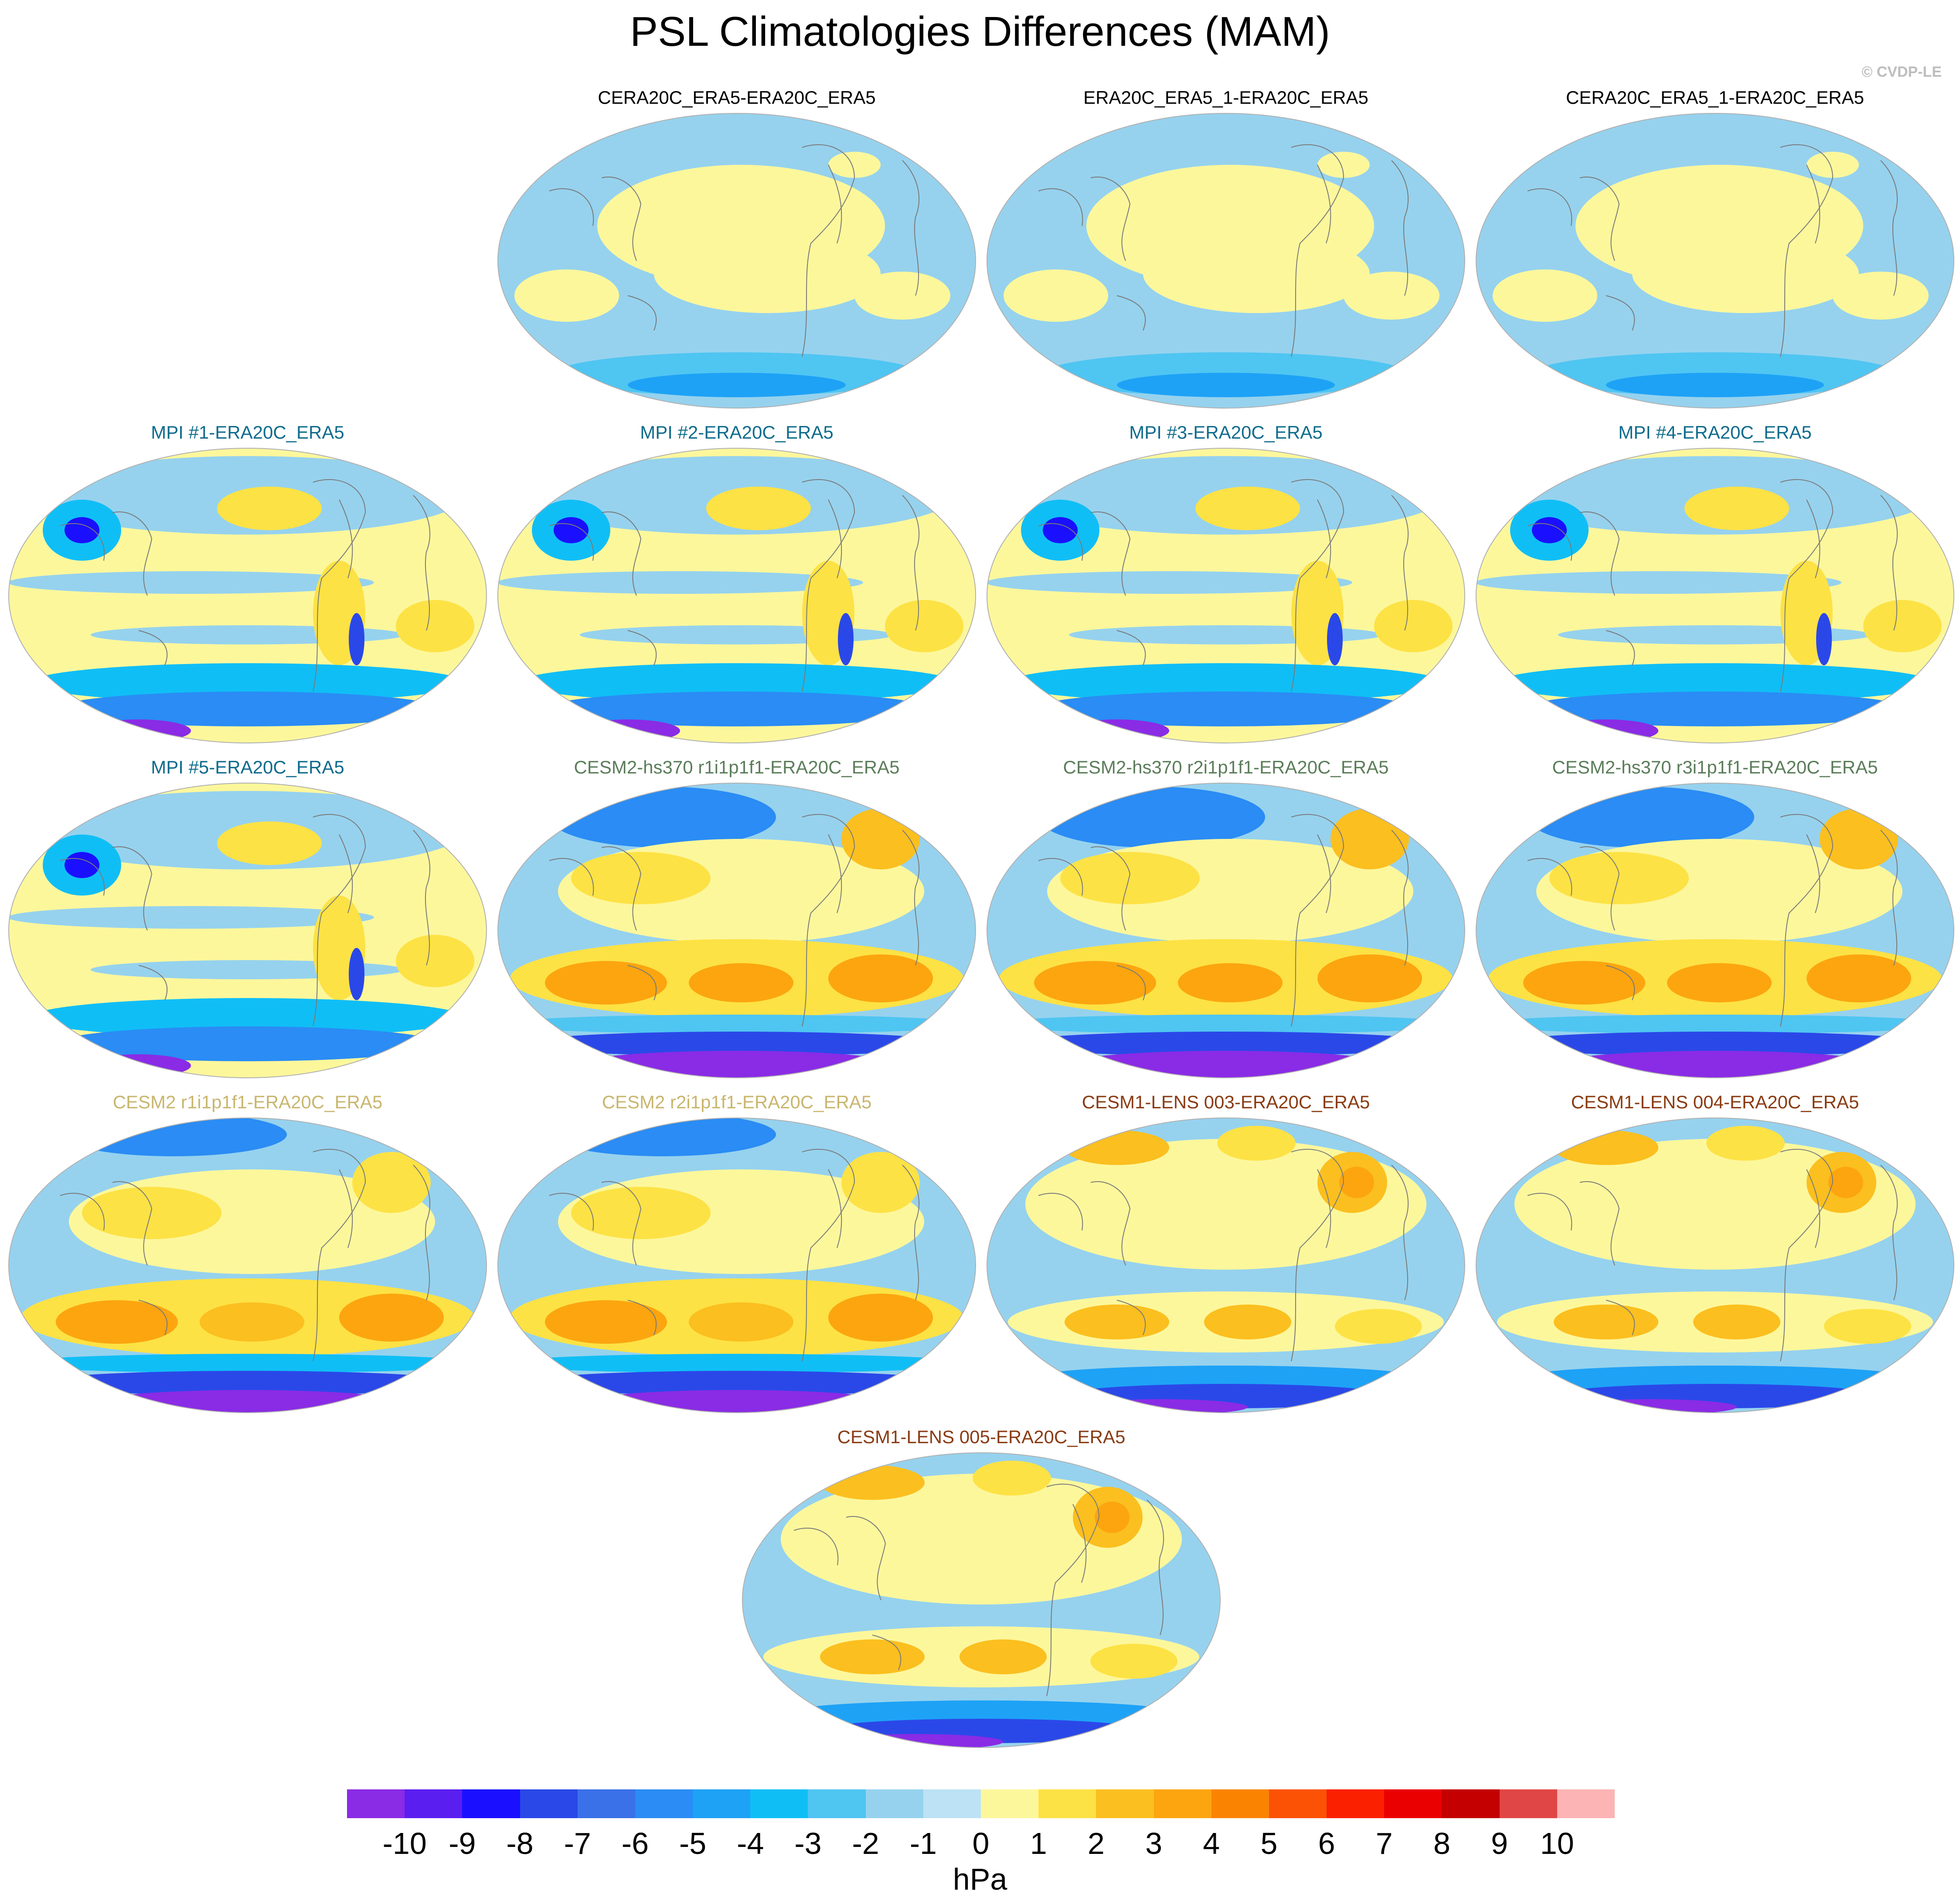 Image resolution: width=1960 pixels, height=1901 pixels. I want to click on map-panel: CERA20C_ERA5-ERA20C_ERA5, so click(737, 248).